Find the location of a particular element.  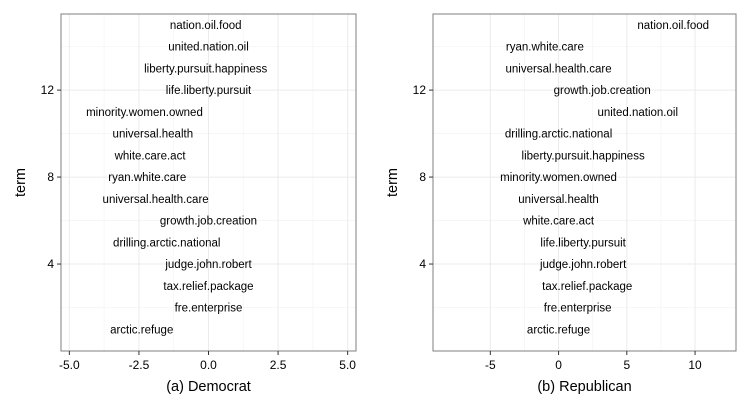

x-tick-label: -5.0 is located at coordinates (69, 365).